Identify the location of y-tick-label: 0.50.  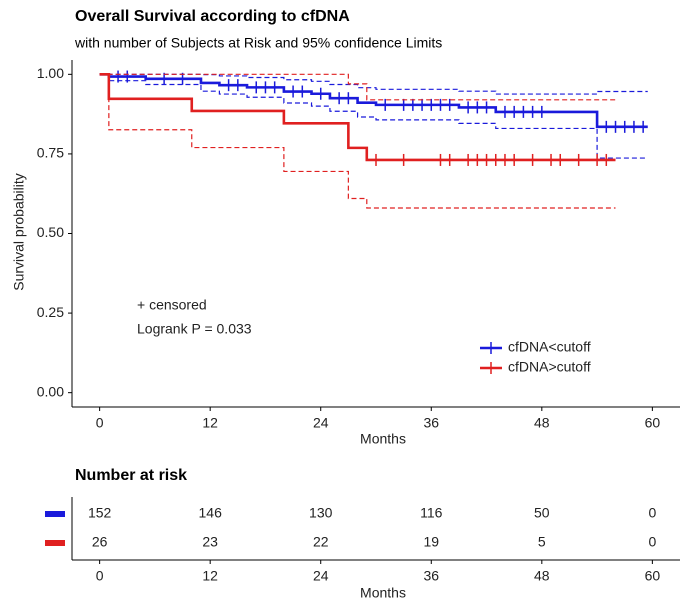
(50, 232).